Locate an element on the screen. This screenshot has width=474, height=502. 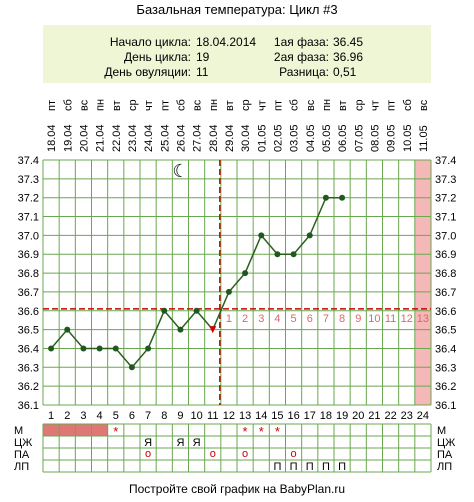
y-tick-label-right: 36.9 is located at coordinates (445, 255).